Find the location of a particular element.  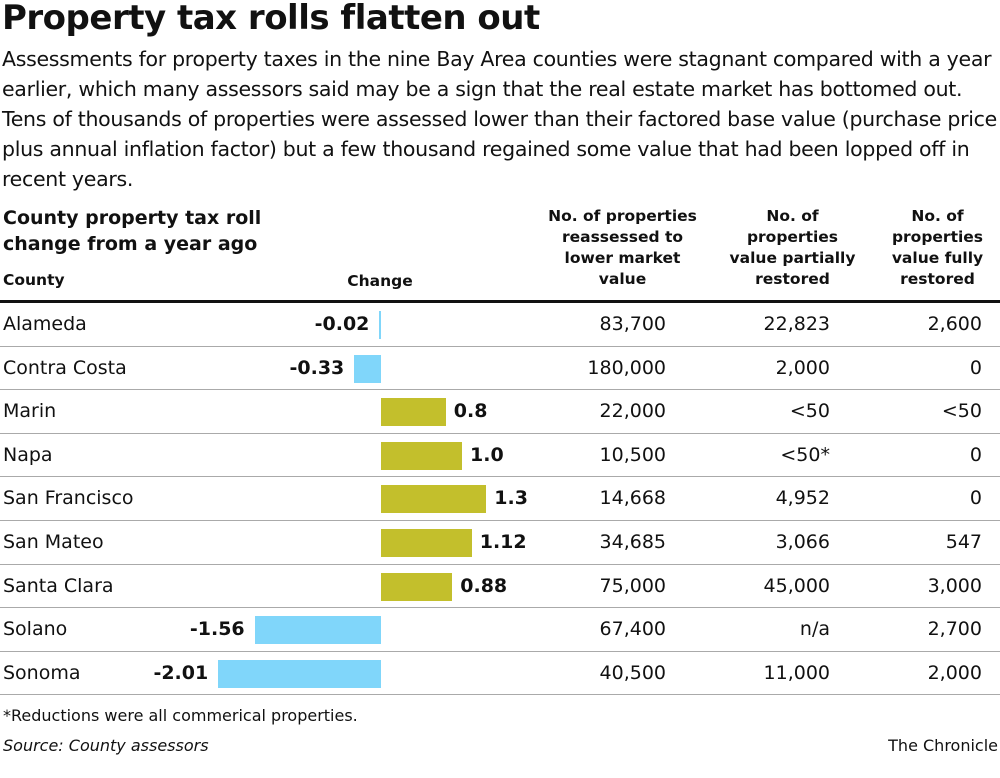

value-label: 1.12 is located at coordinates (503, 542).